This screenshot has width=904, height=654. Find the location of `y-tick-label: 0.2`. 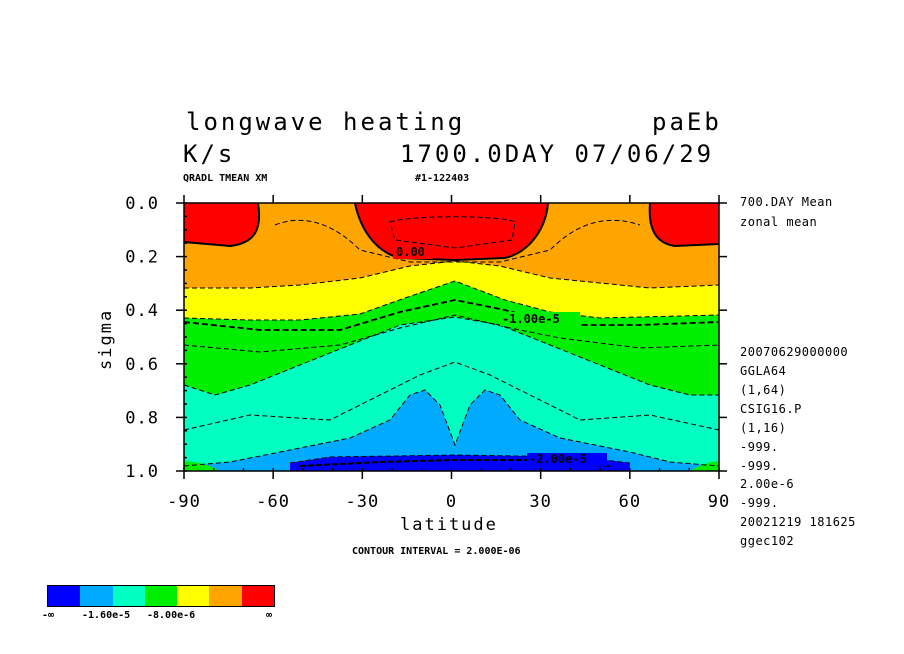

y-tick-label: 0.2 is located at coordinates (142, 258).